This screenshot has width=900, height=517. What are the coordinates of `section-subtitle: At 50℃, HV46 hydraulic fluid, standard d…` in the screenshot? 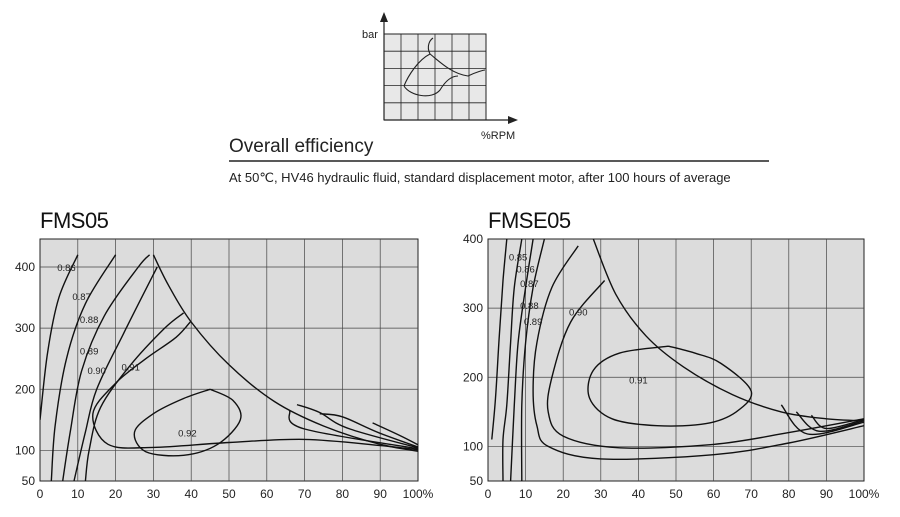 It's located at (480, 177).